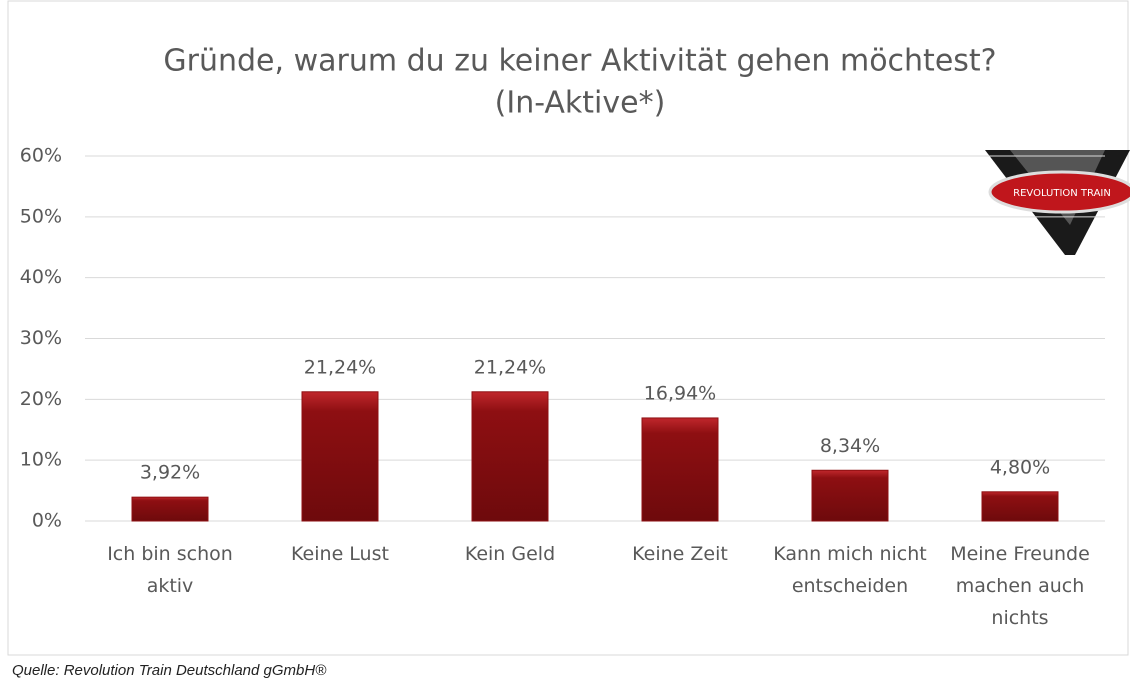 This screenshot has width=1130, height=688. Describe the element at coordinates (41, 399) in the screenshot. I see `y-tick-label: 20%` at that location.